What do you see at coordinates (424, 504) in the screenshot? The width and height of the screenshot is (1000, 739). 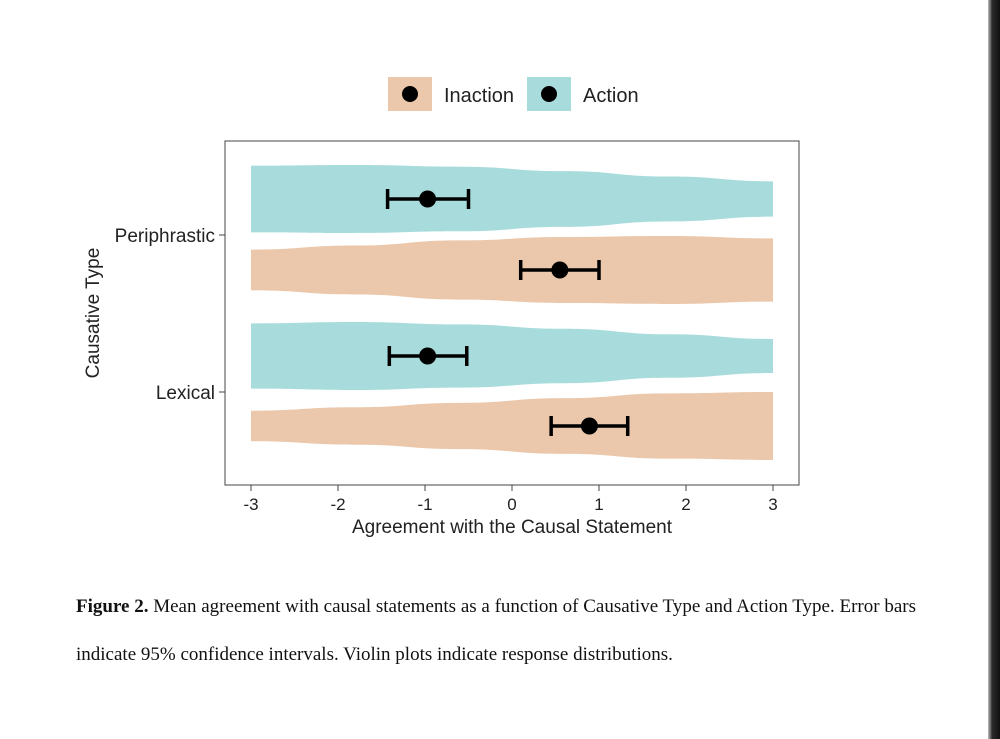 I see `x-tick-label: -1` at bounding box center [424, 504].